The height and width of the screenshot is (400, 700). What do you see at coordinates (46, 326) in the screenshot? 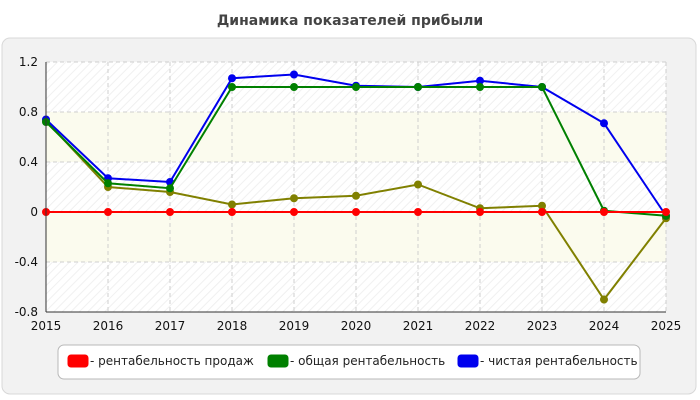
I see `x-tick-label: 2015` at bounding box center [46, 326].